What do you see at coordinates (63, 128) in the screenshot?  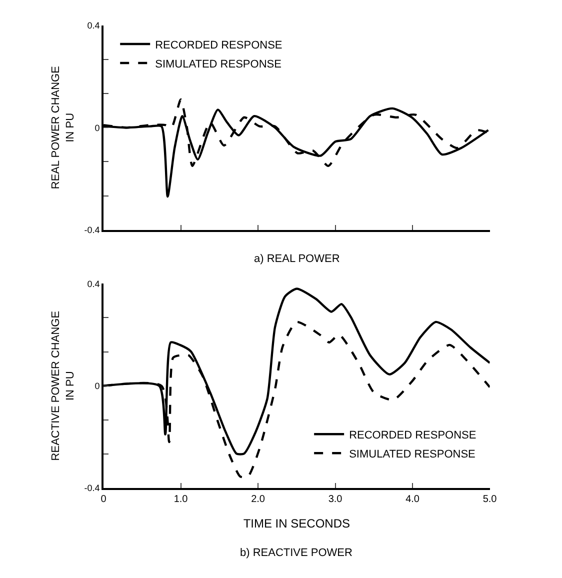 I see `y-axis-title: REAL POWER CHANGE IN PU` at bounding box center [63, 128].